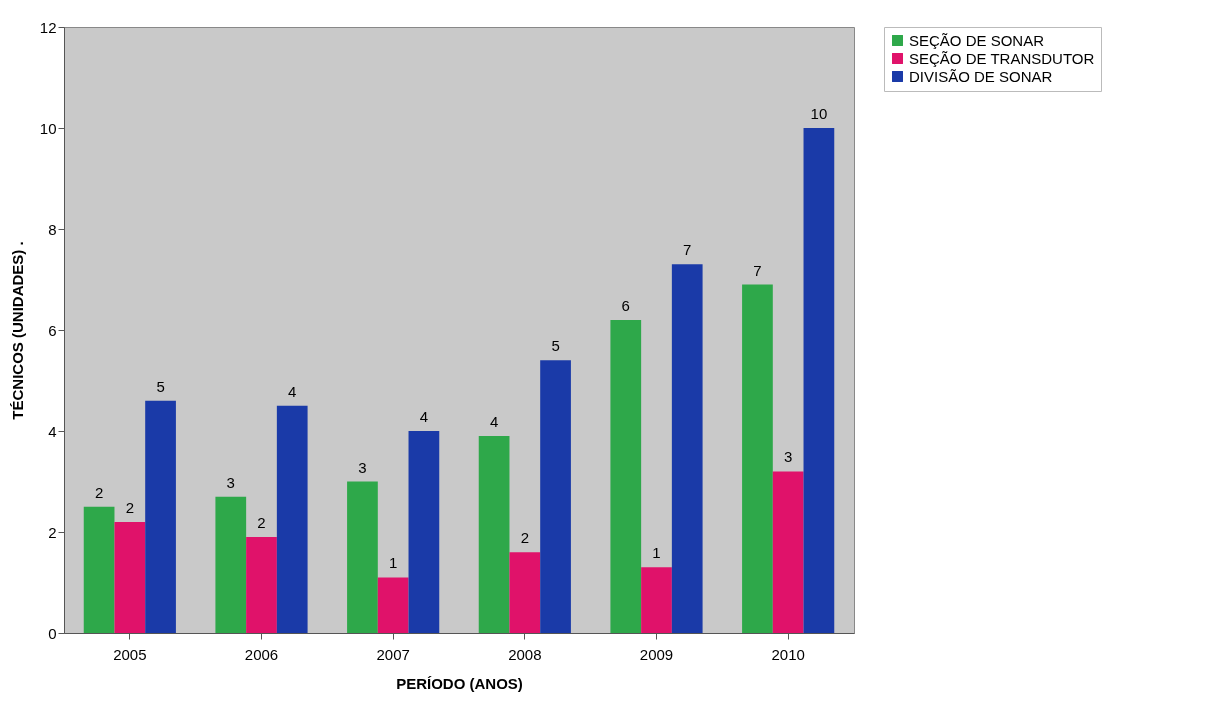 Image resolution: width=1220 pixels, height=707 pixels. I want to click on y-tick-label: 2, so click(52, 532).